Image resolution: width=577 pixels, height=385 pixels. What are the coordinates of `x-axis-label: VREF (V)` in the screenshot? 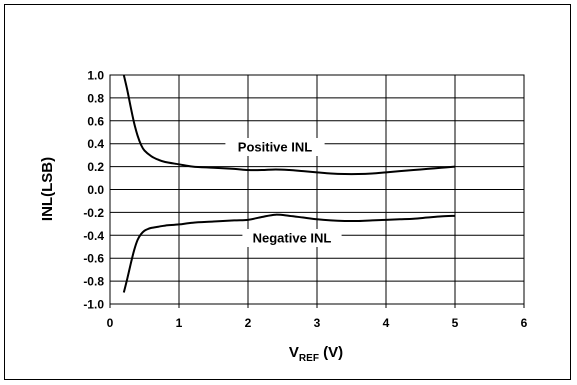 It's located at (316, 354).